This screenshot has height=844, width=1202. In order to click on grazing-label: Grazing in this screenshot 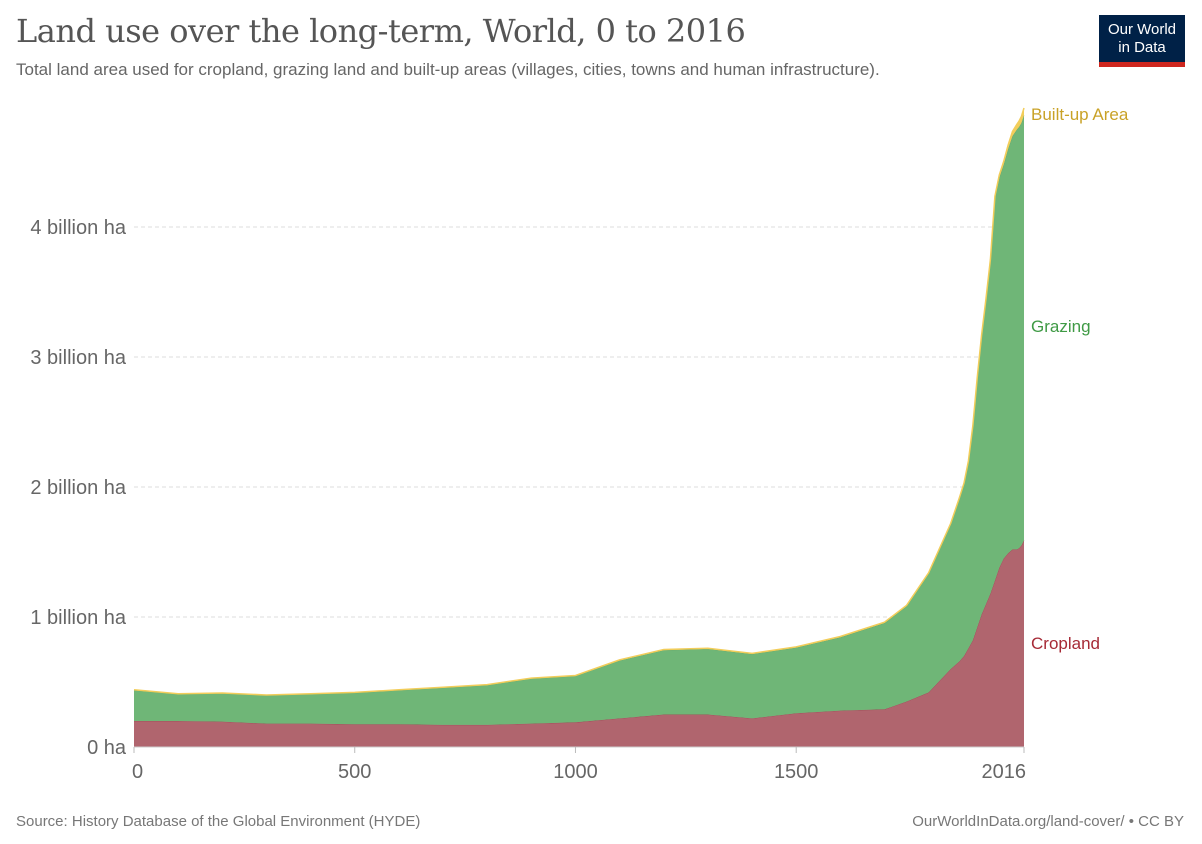, I will do `click(1061, 326)`.